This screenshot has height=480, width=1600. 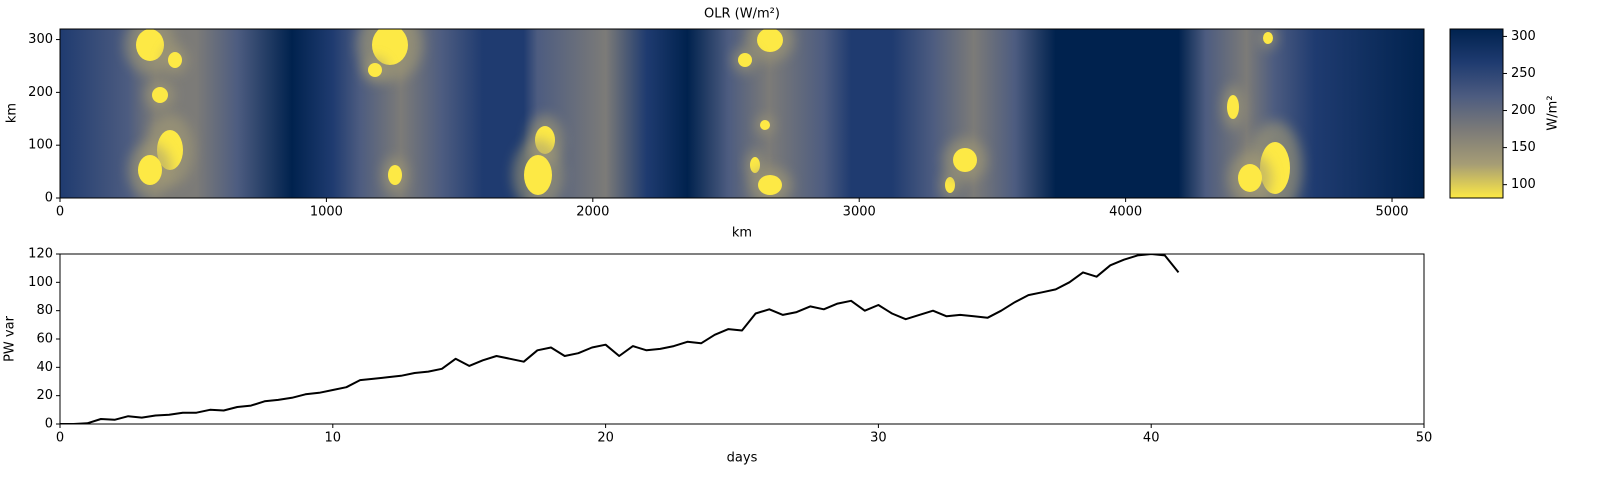 I want to click on chart-title: OLR (W/m²), so click(x=742, y=14).